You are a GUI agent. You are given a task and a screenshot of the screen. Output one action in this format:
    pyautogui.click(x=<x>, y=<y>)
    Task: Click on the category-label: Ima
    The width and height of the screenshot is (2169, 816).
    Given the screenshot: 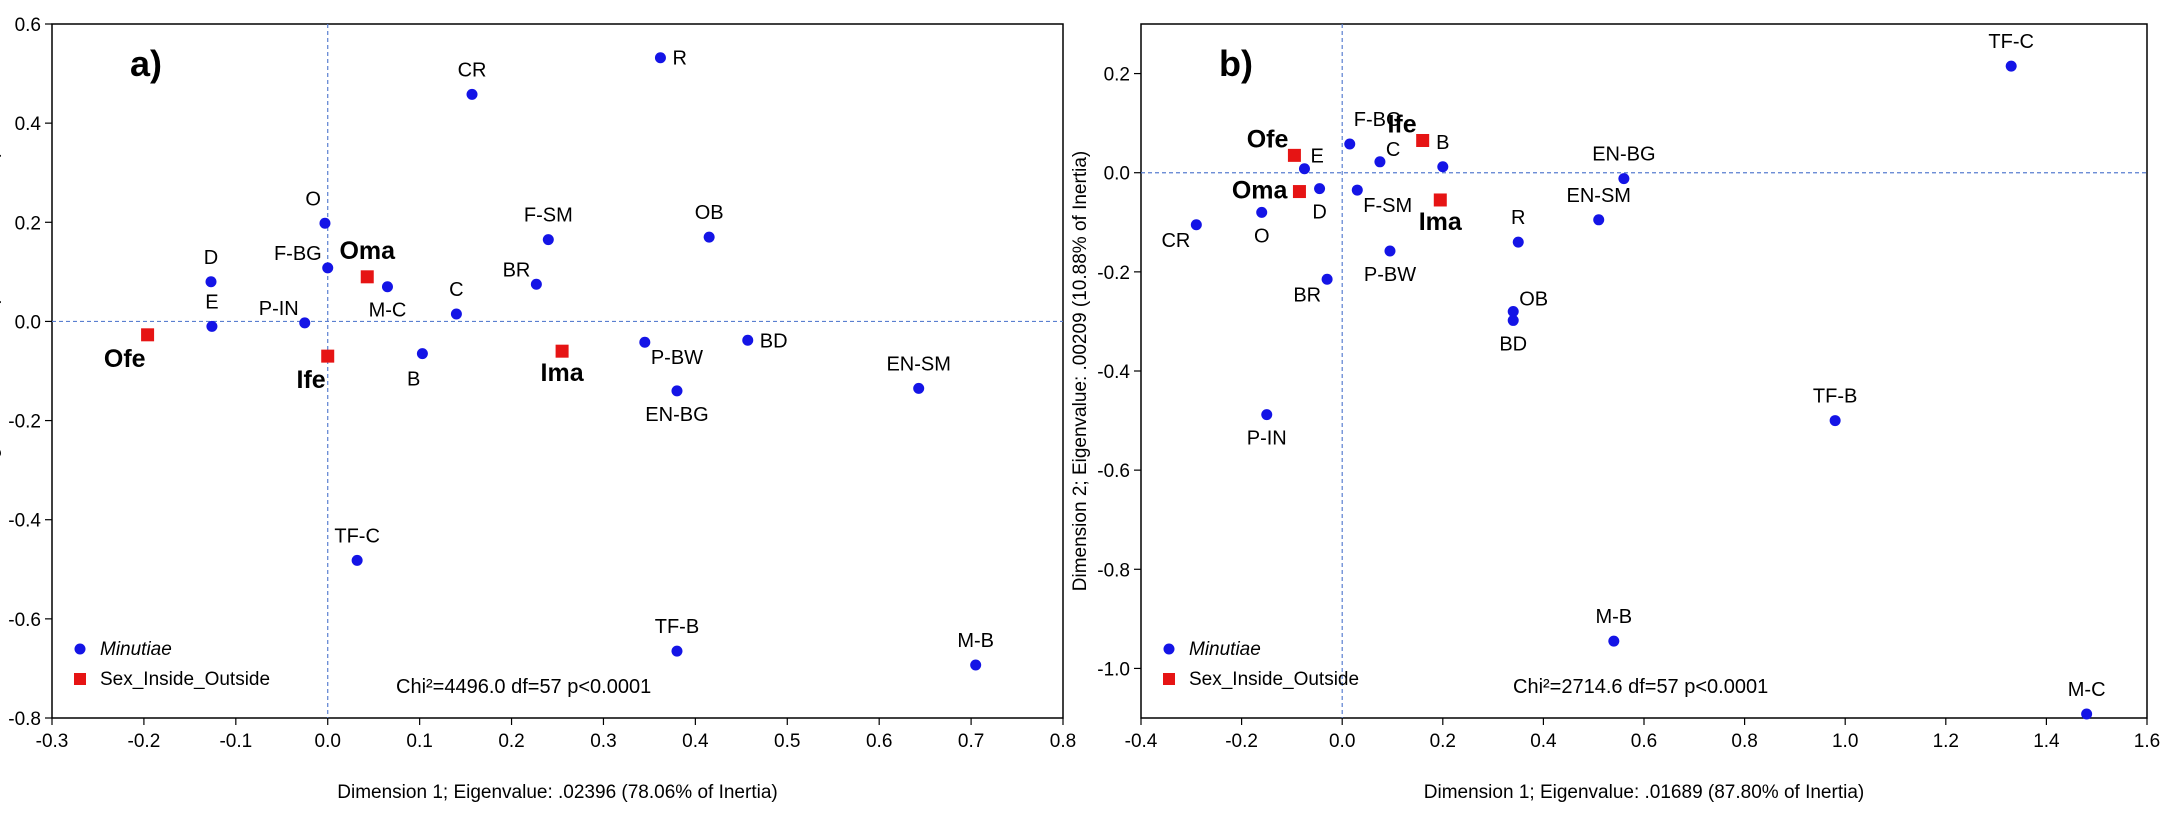 What is the action you would take?
    pyautogui.click(x=563, y=373)
    